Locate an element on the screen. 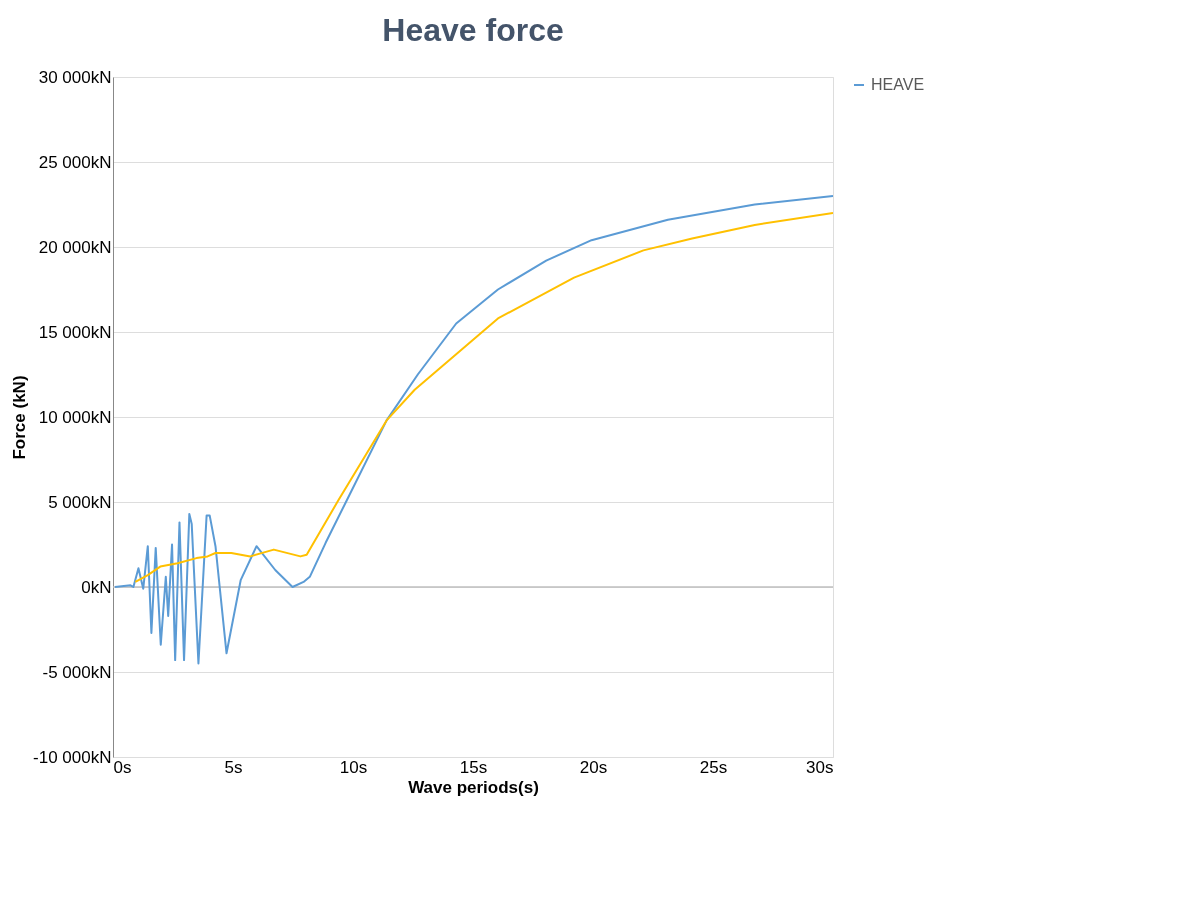 Image resolution: width=1177 pixels, height=916 pixels. y-tick-label: 10 000kN is located at coordinates (75, 417).